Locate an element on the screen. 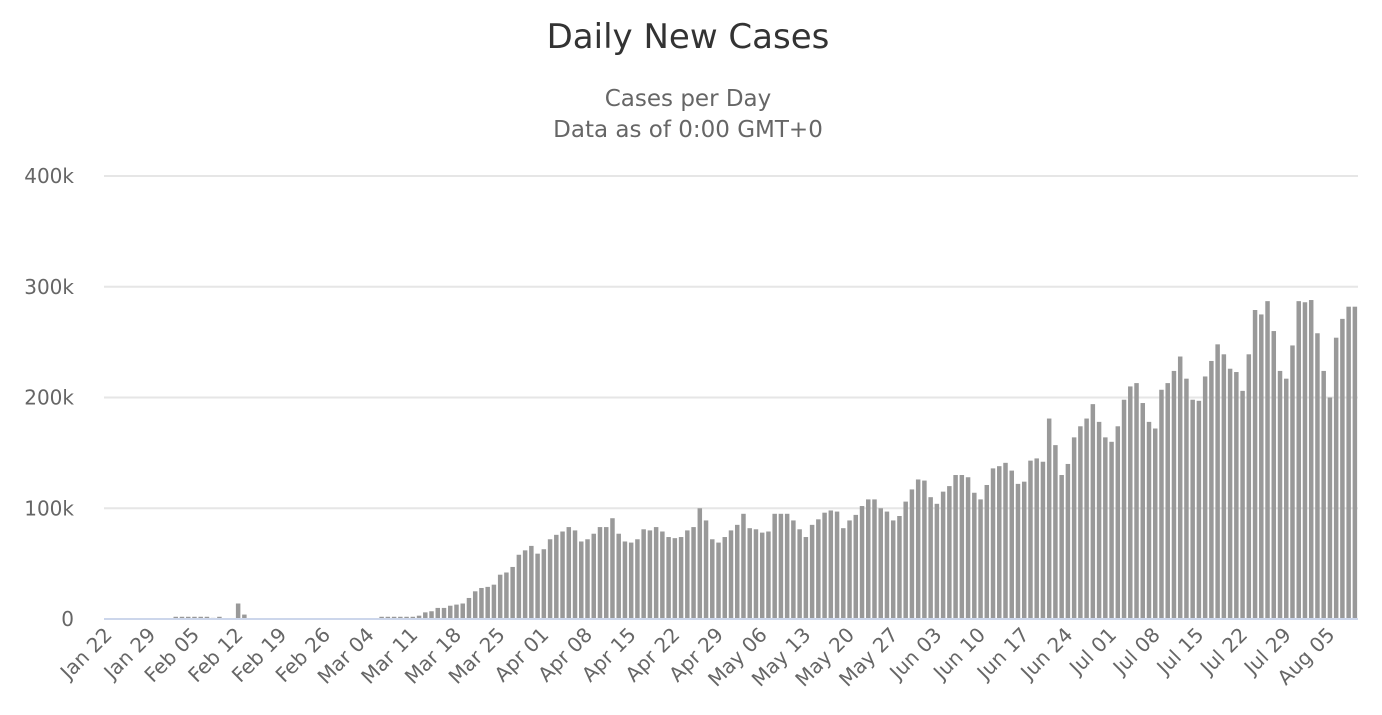  y-tick-label: 200k is located at coordinates (49, 398).